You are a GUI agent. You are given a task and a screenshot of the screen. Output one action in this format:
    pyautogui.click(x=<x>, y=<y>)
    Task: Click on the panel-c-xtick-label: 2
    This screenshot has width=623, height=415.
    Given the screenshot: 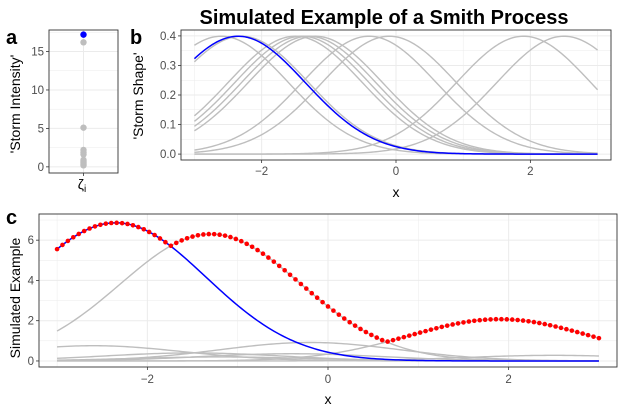 What is the action you would take?
    pyautogui.click(x=508, y=380)
    